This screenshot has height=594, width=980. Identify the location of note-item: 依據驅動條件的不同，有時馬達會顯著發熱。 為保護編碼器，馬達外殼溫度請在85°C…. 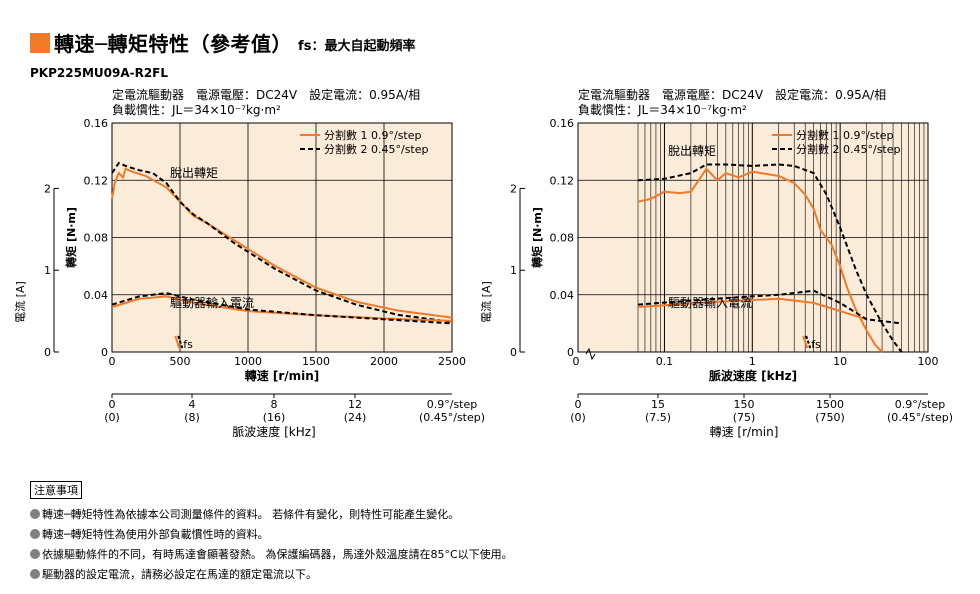
(271, 554).